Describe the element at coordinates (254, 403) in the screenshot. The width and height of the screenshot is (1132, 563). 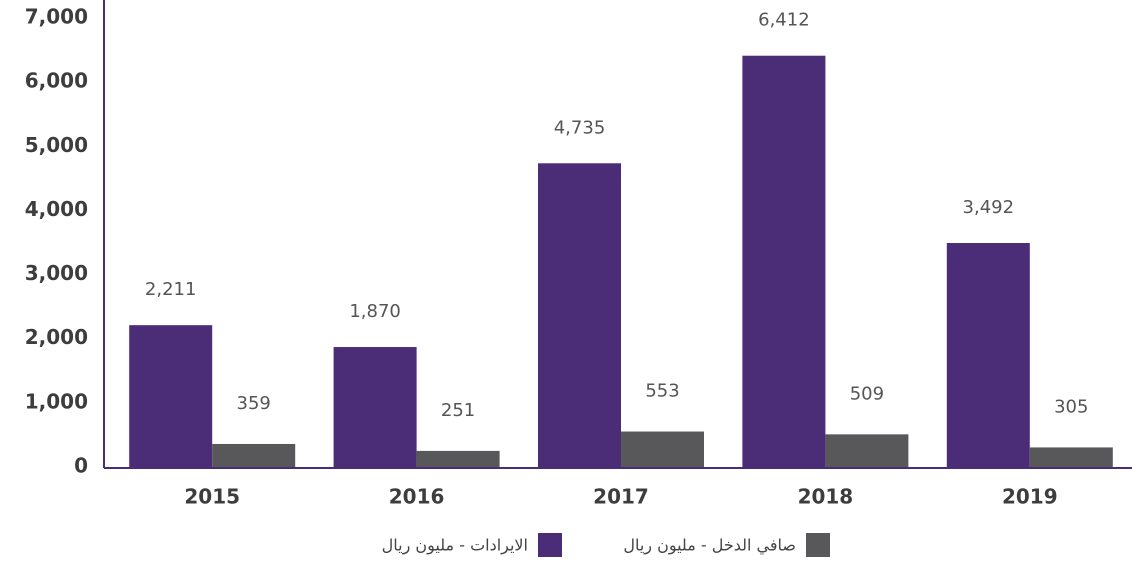
I see `value-label: 359` at that location.